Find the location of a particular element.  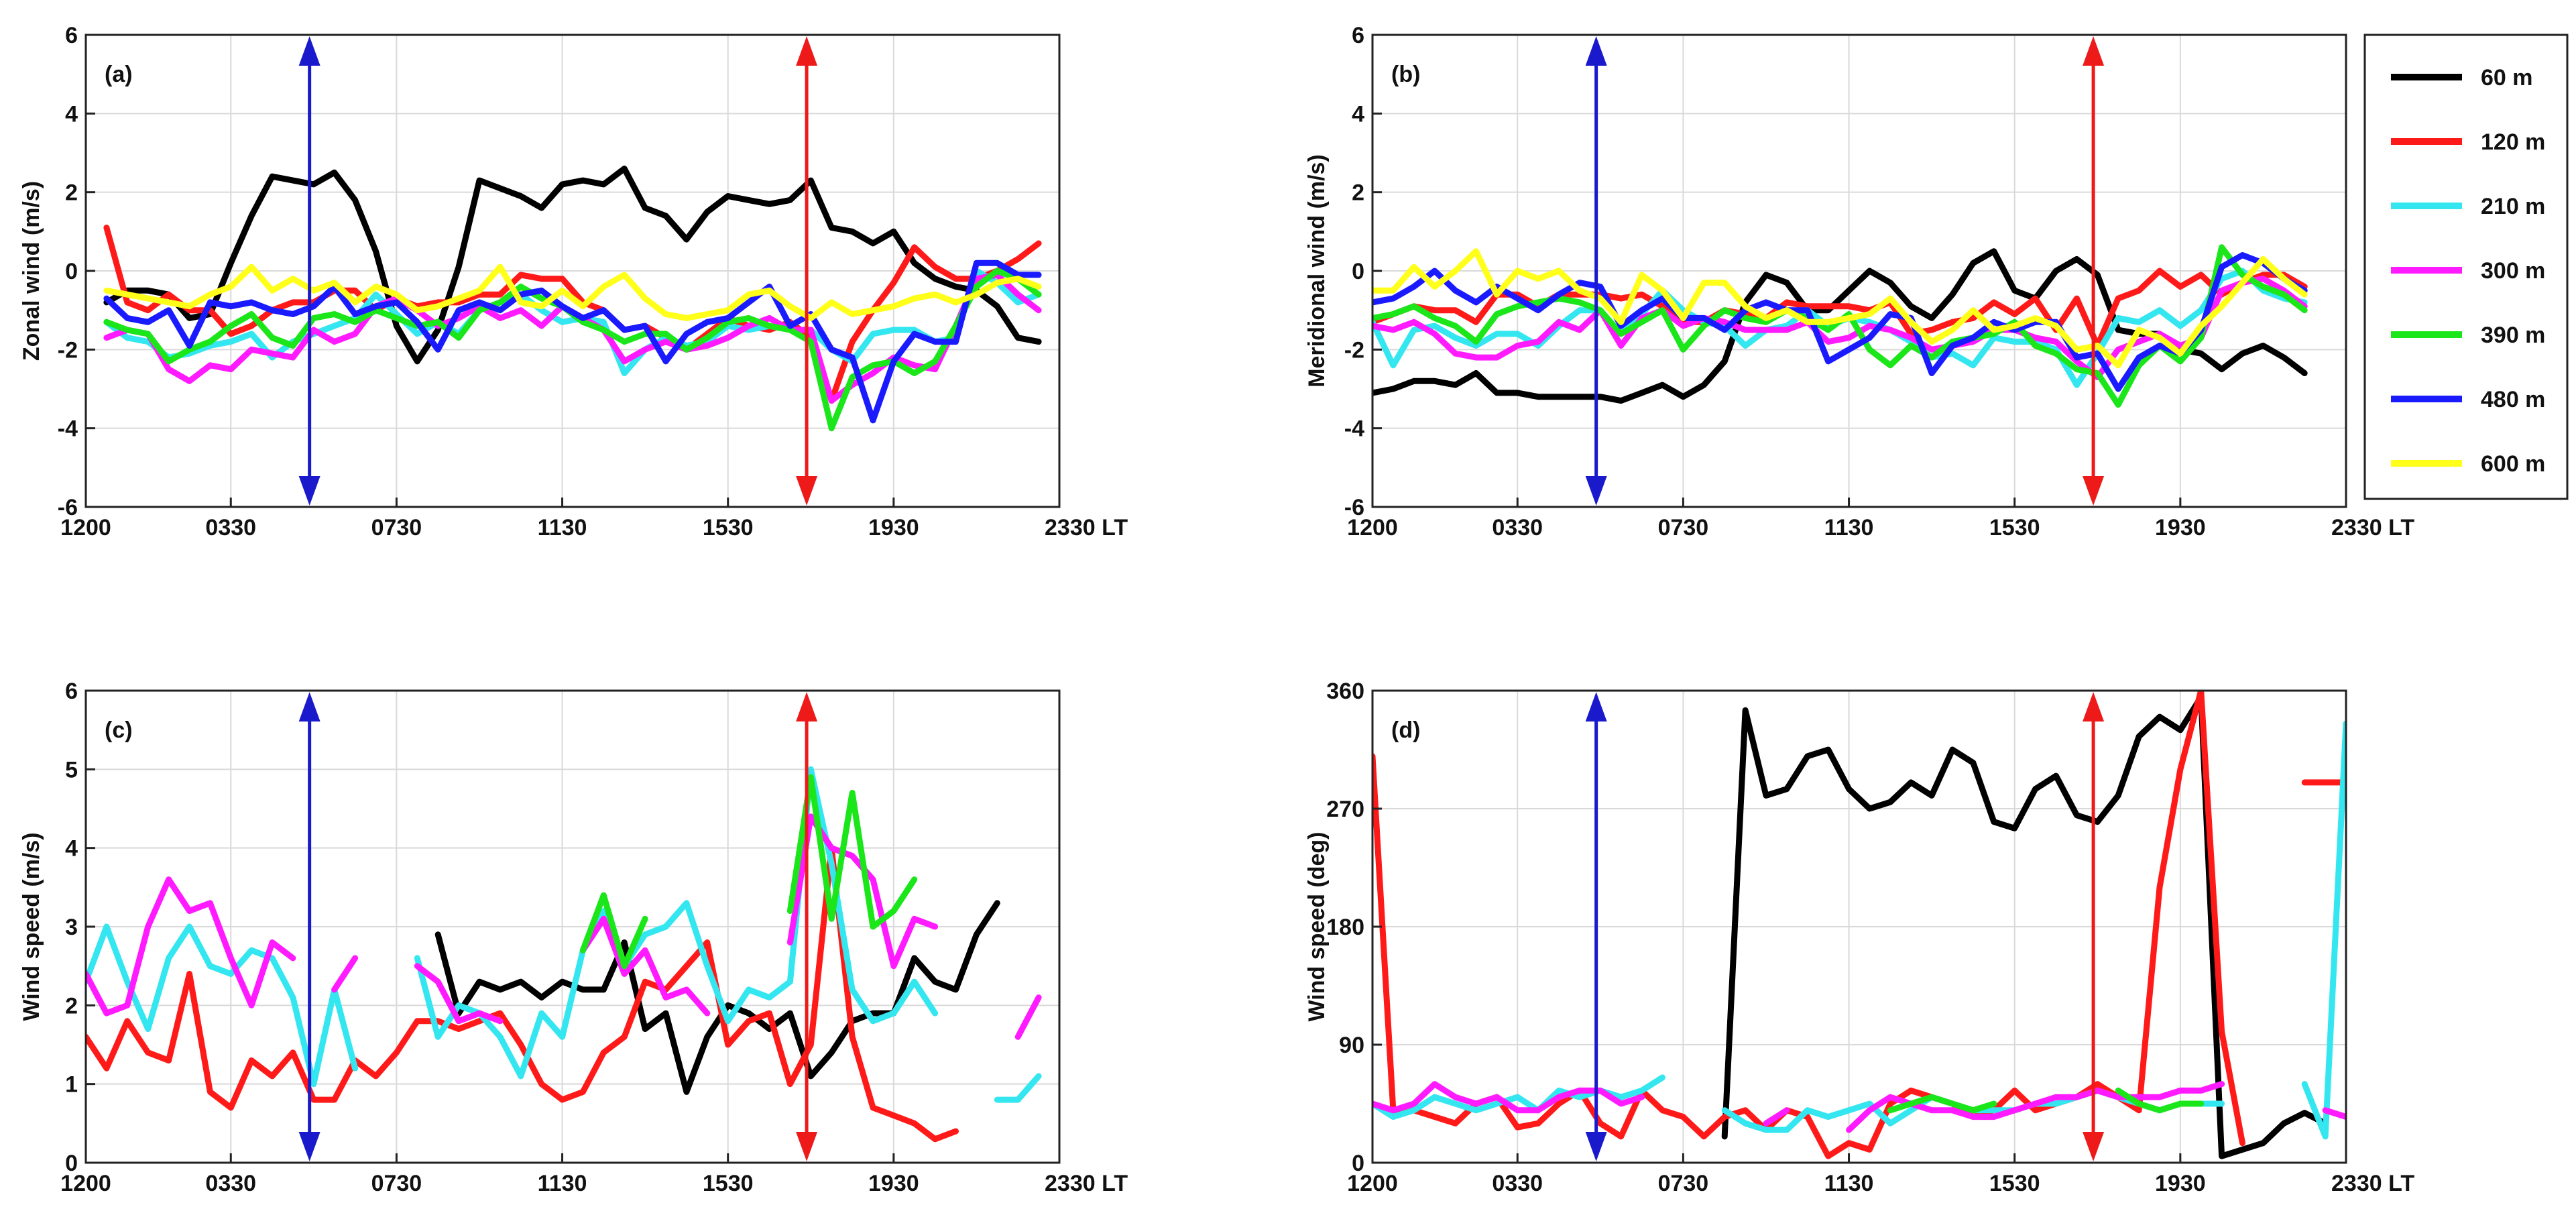

legend: 60 m 120 m 210 m 300 m 390 m 480 m 600 m is located at coordinates (2466, 267).